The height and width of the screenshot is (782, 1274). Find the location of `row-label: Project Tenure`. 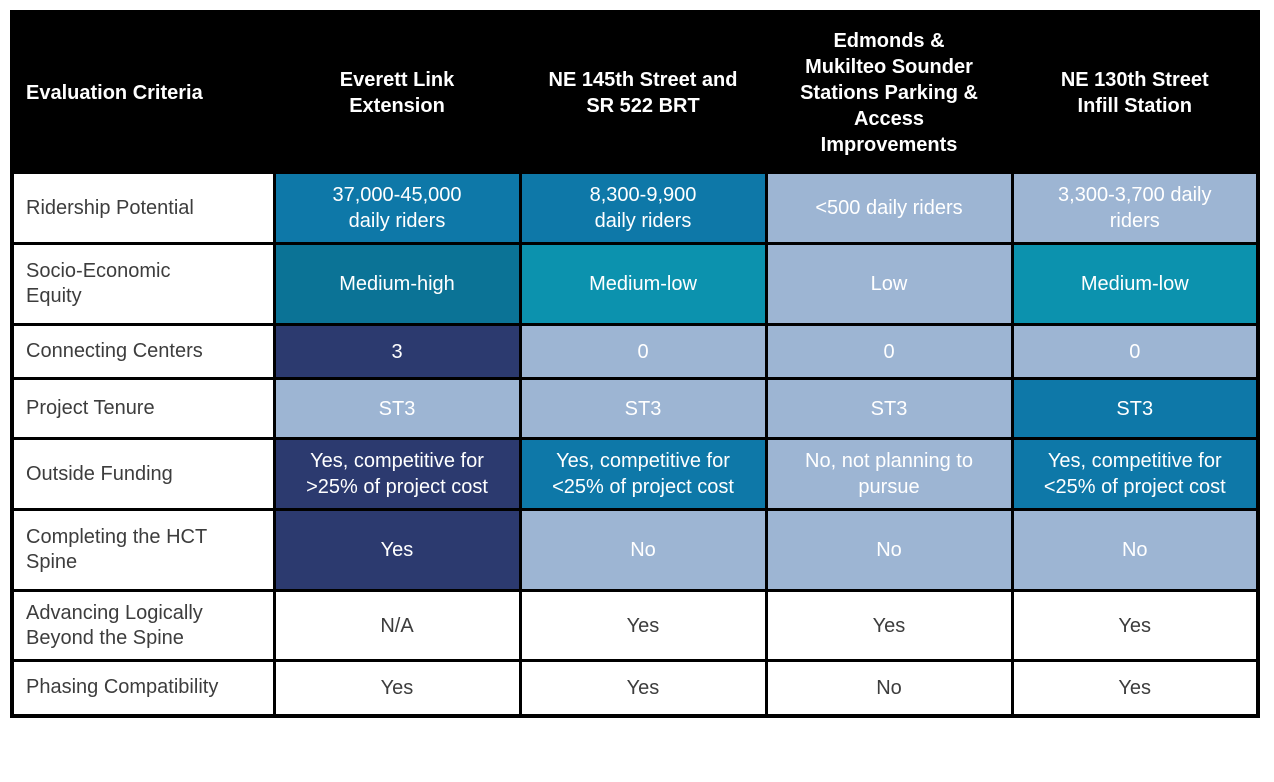

row-label: Project Tenure is located at coordinates (143, 408).